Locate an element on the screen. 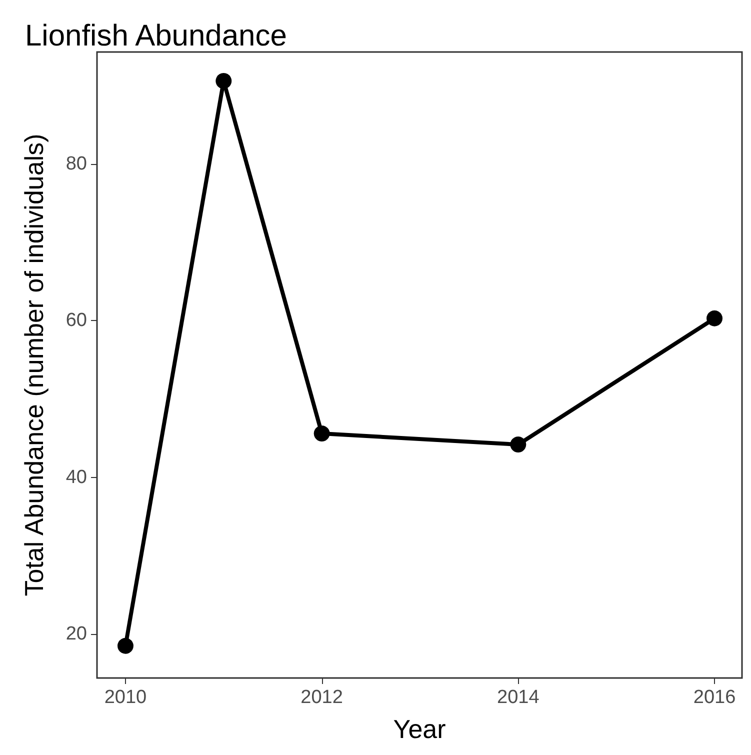 The image size is (751, 755). y-tick-label: 40 is located at coordinates (76, 477).